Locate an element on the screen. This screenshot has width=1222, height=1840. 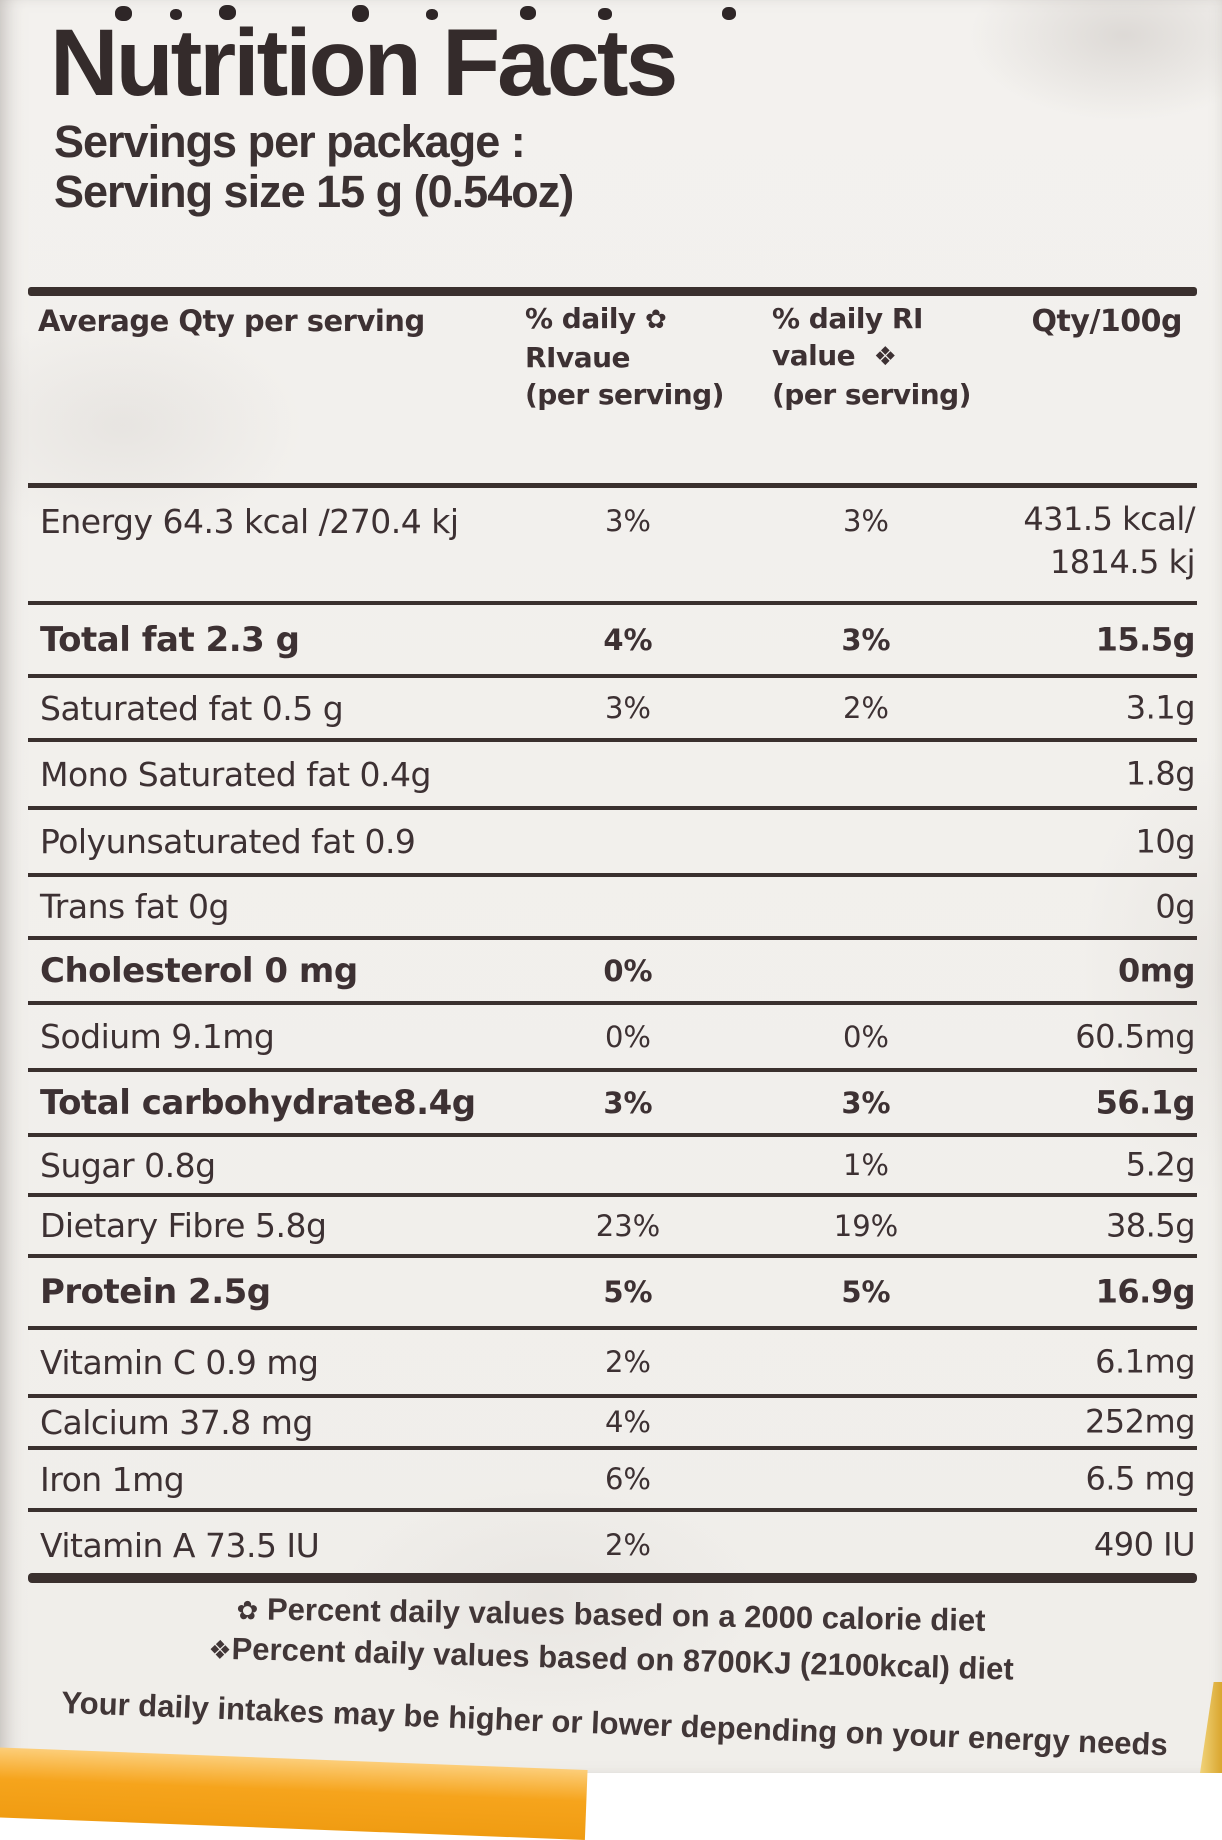
qty-per-100g: 3.1g is located at coordinates (1160, 707).